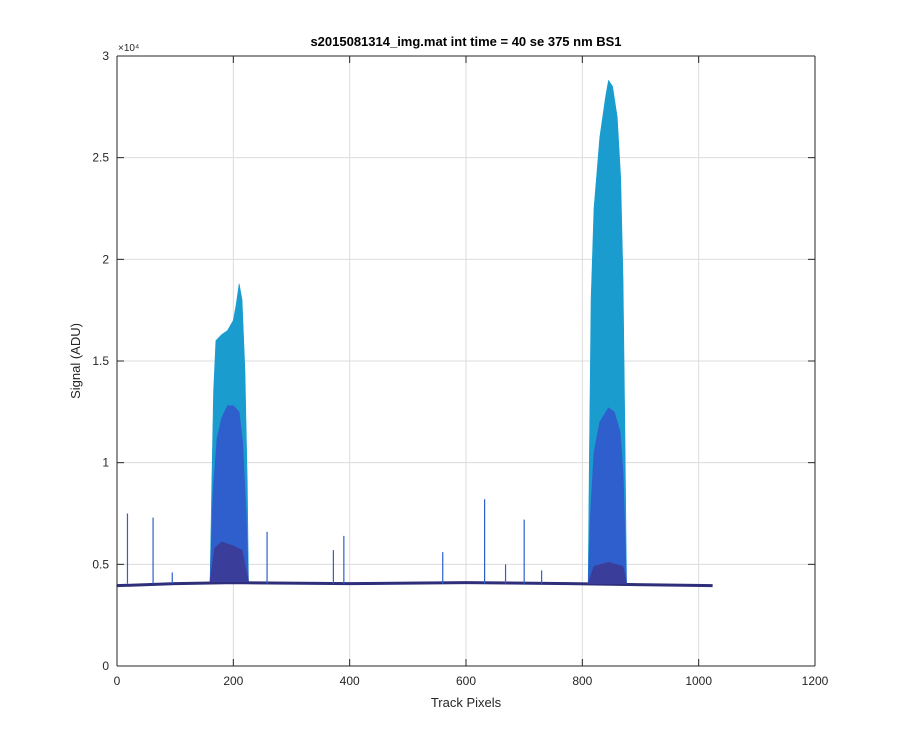  What do you see at coordinates (466, 681) in the screenshot?
I see `x-tick-label: 600` at bounding box center [466, 681].